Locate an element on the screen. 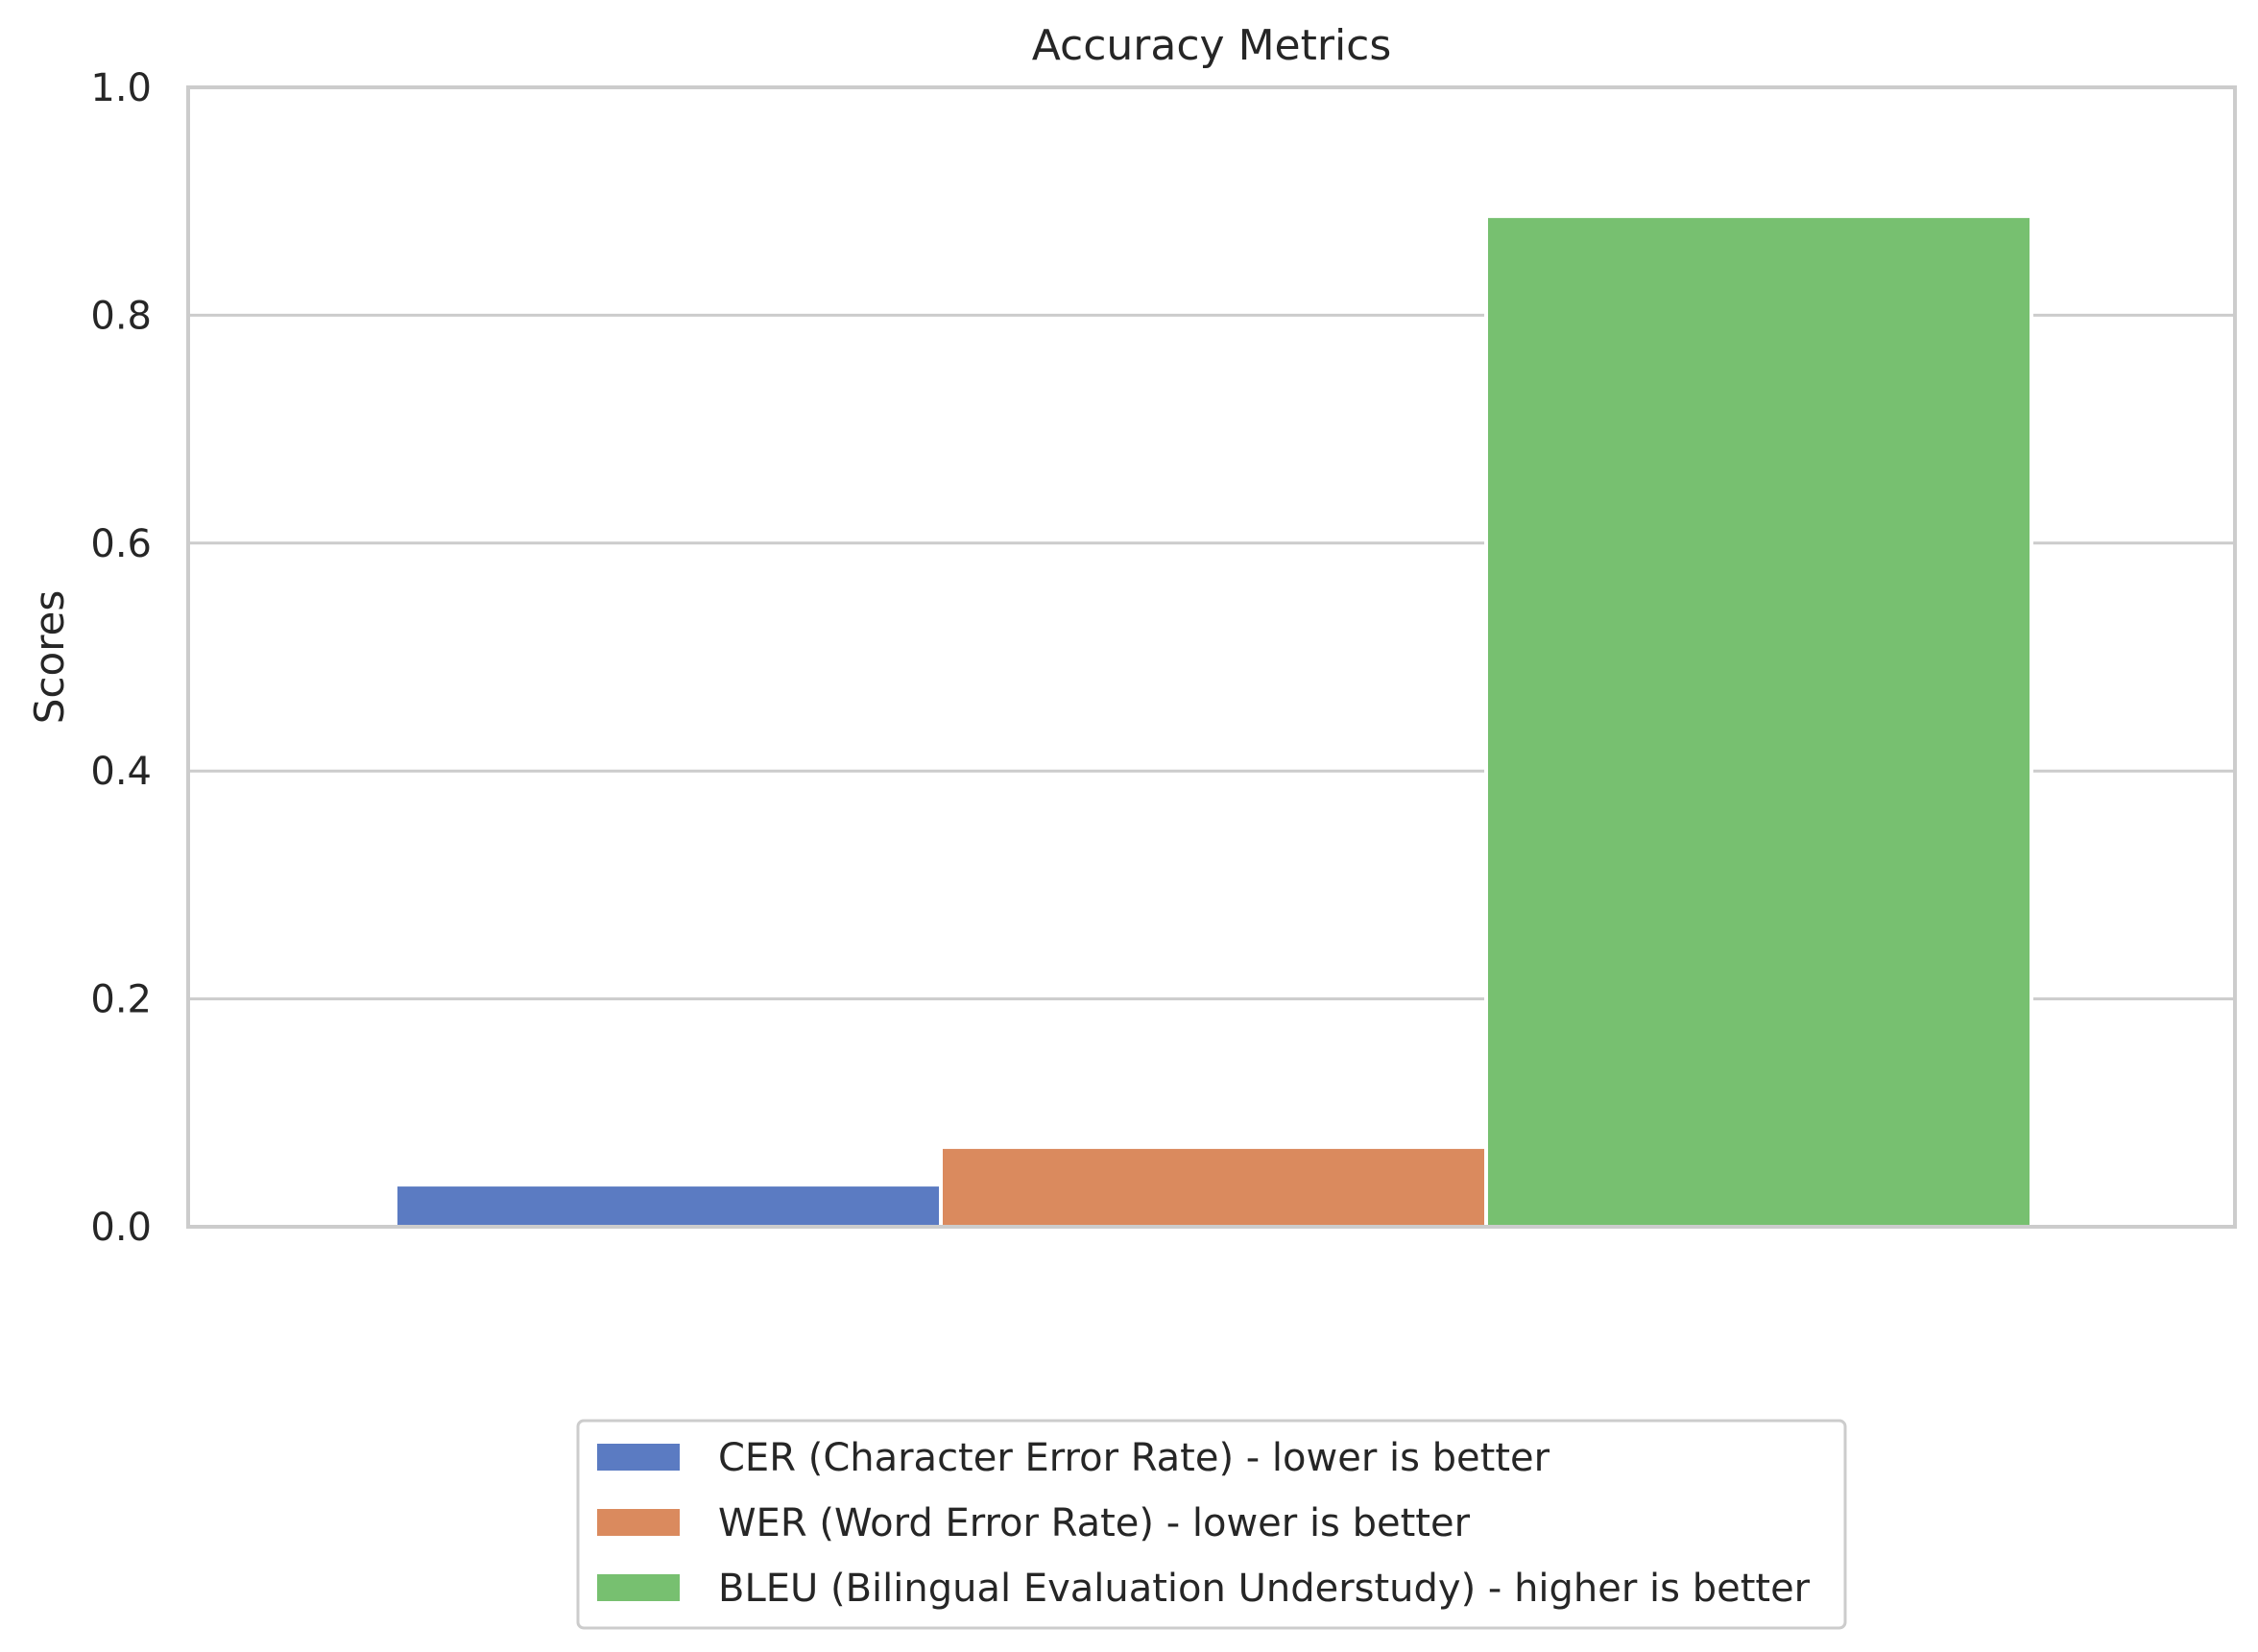 This screenshot has height=1652, width=2258. legend-box is located at coordinates (1211, 1524).